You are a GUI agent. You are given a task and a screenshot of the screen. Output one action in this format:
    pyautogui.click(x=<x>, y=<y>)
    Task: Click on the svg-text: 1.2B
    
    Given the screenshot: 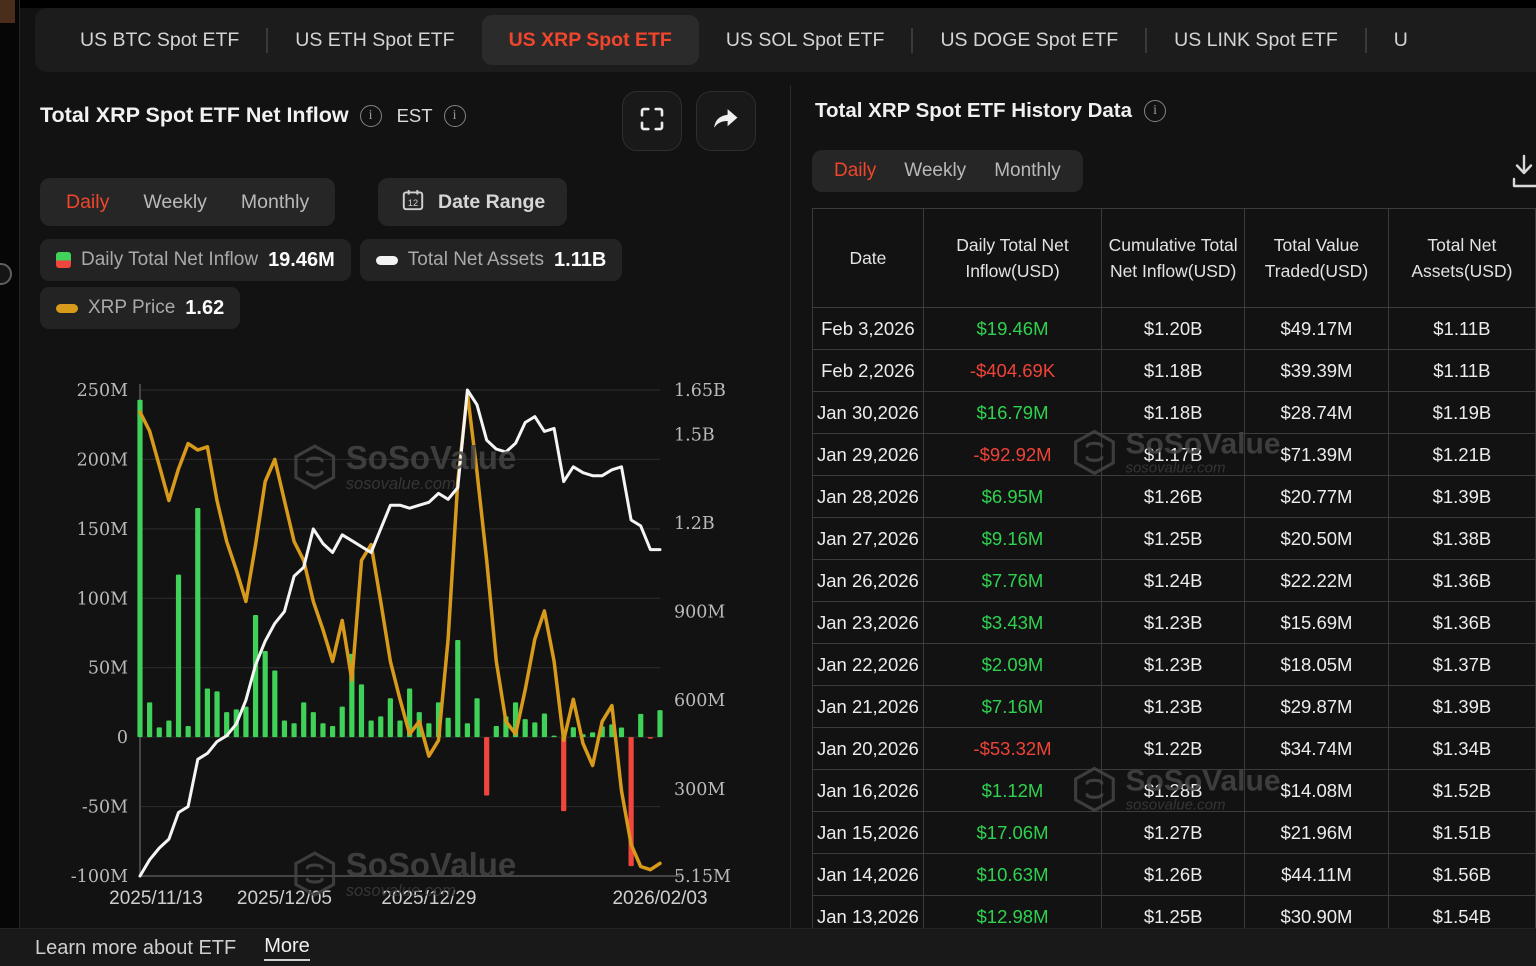 What is the action you would take?
    pyautogui.click(x=694, y=524)
    